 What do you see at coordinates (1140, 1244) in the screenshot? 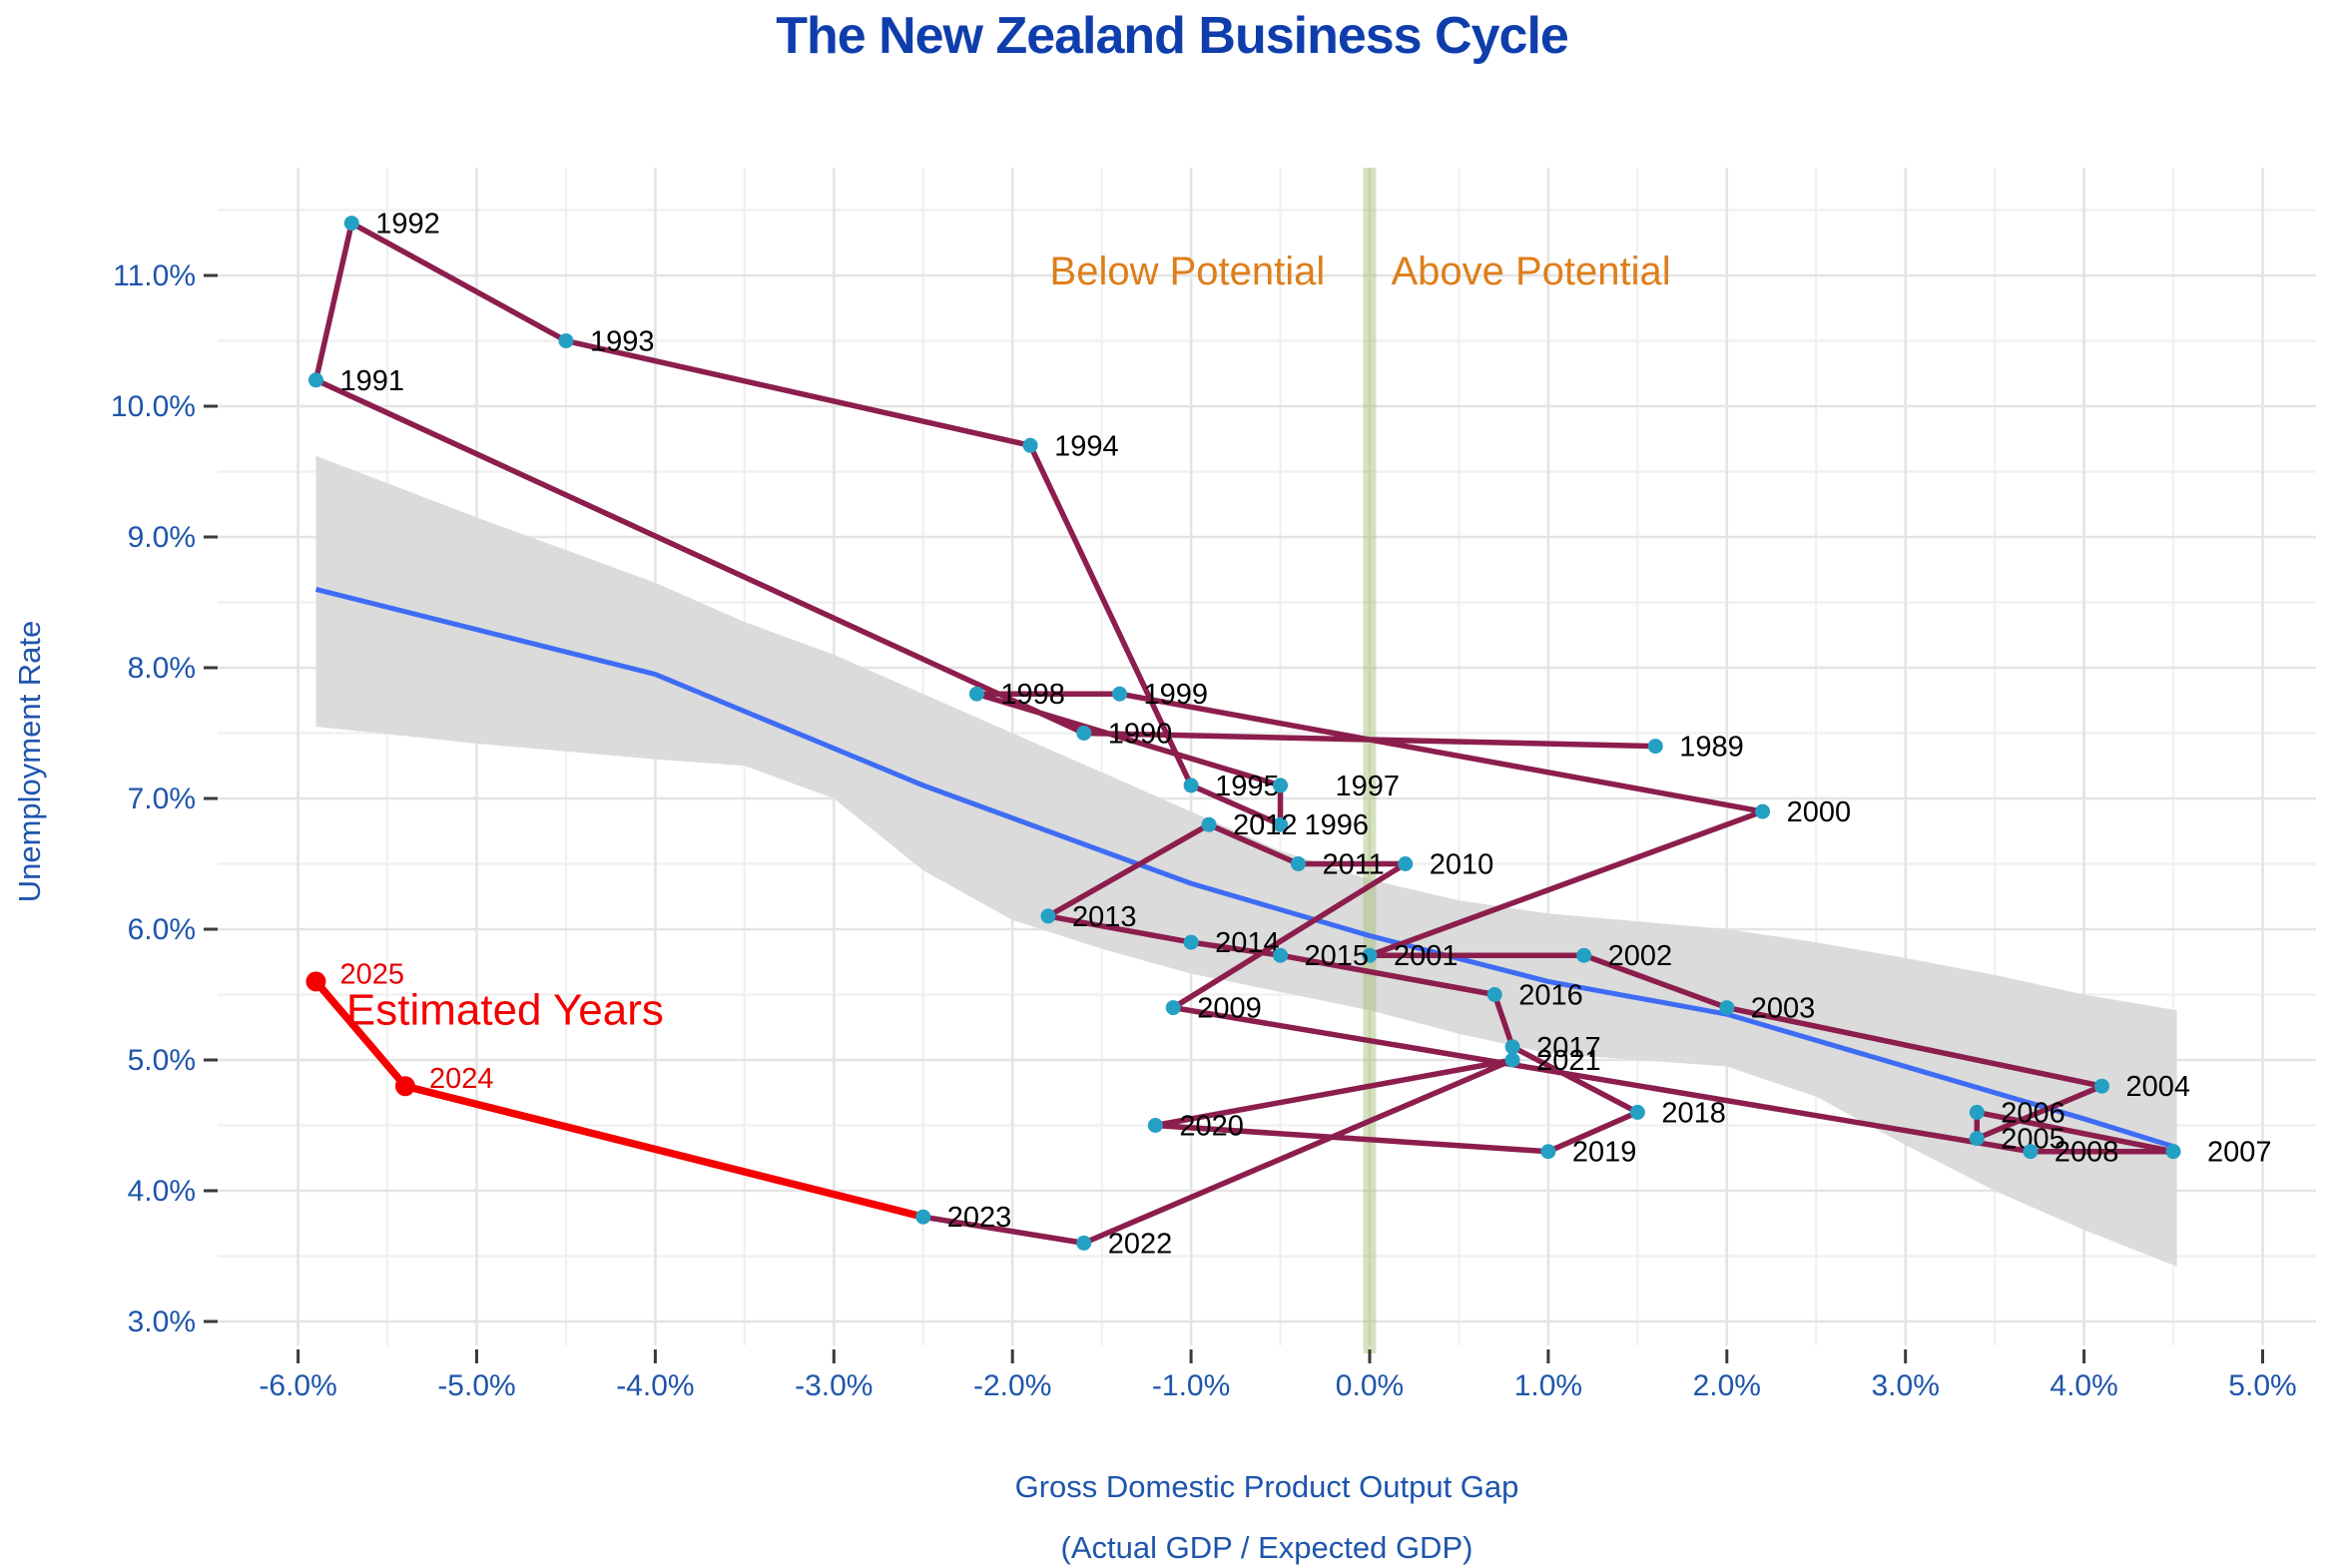
I see `year-label-2022: 2022` at bounding box center [1140, 1244].